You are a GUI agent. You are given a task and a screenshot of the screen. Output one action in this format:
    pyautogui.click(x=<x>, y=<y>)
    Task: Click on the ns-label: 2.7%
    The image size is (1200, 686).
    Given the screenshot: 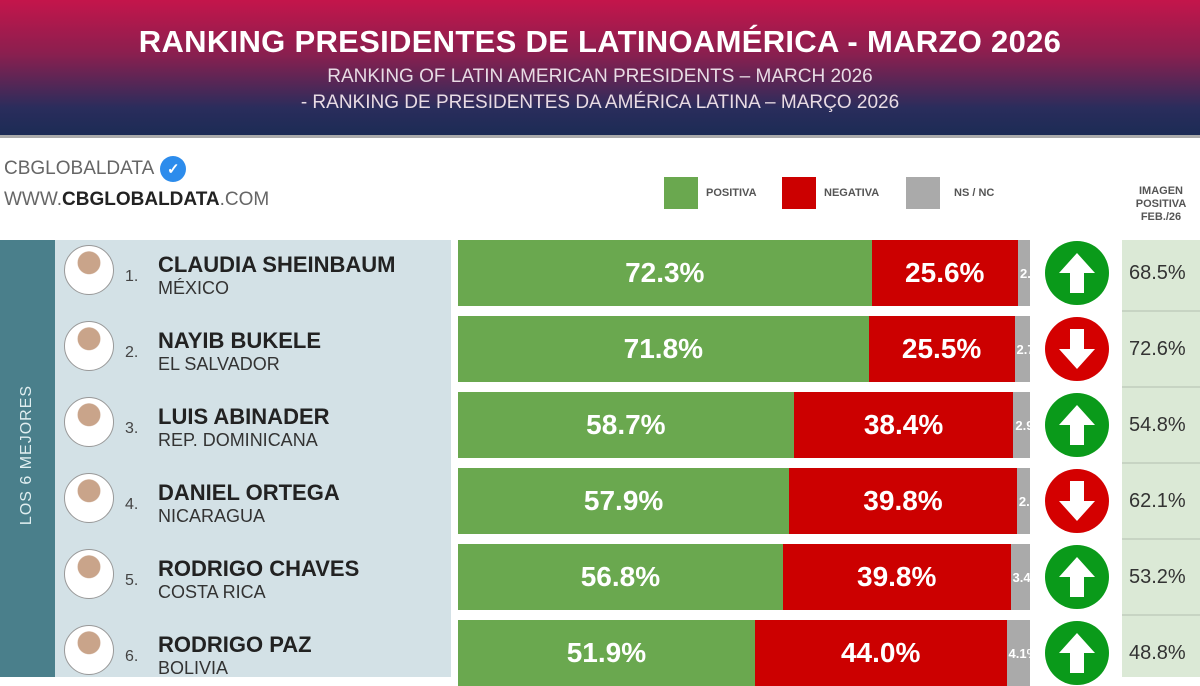 What is the action you would take?
    pyautogui.click(x=1023, y=349)
    